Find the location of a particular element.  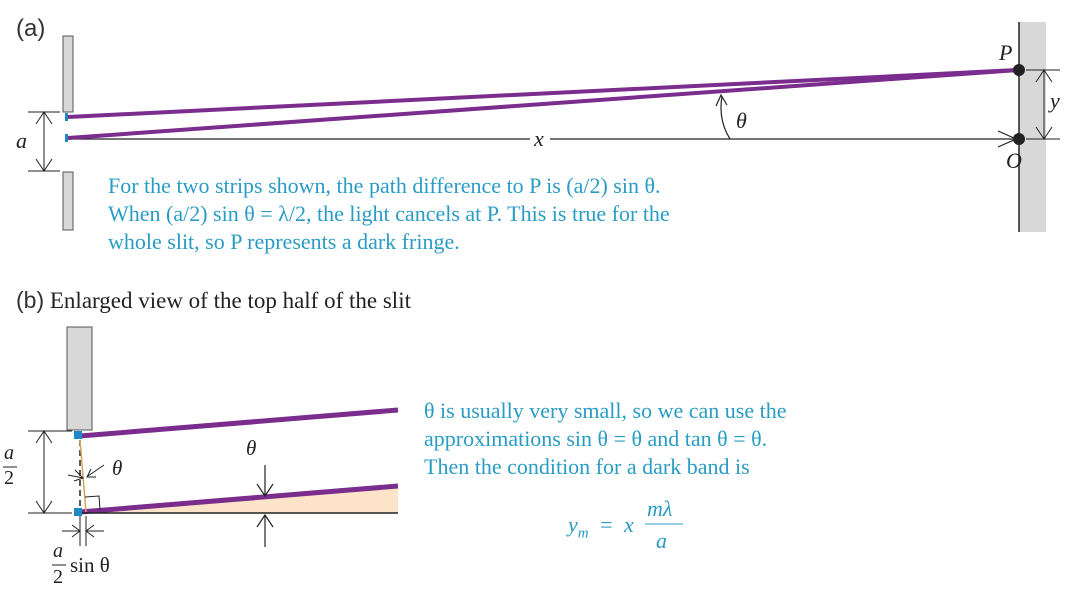

equation-lhs: ym = x is located at coordinates (601, 527).